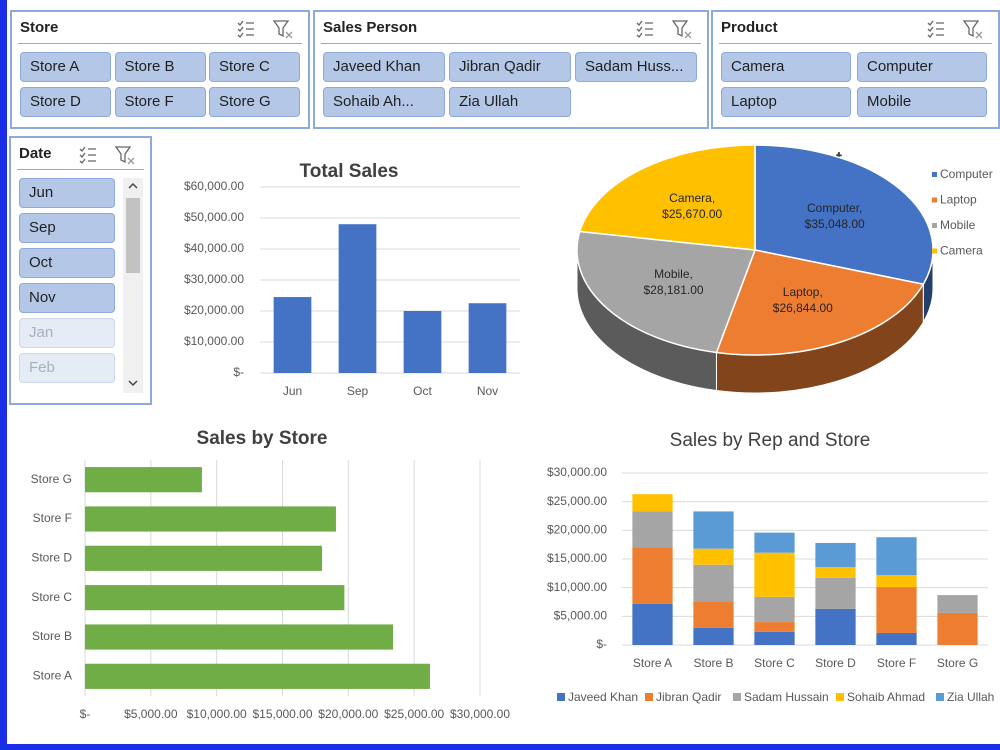 Image resolution: width=1000 pixels, height=750 pixels. Describe the element at coordinates (713, 663) in the screenshot. I see `x-tick-label: Store B` at that location.